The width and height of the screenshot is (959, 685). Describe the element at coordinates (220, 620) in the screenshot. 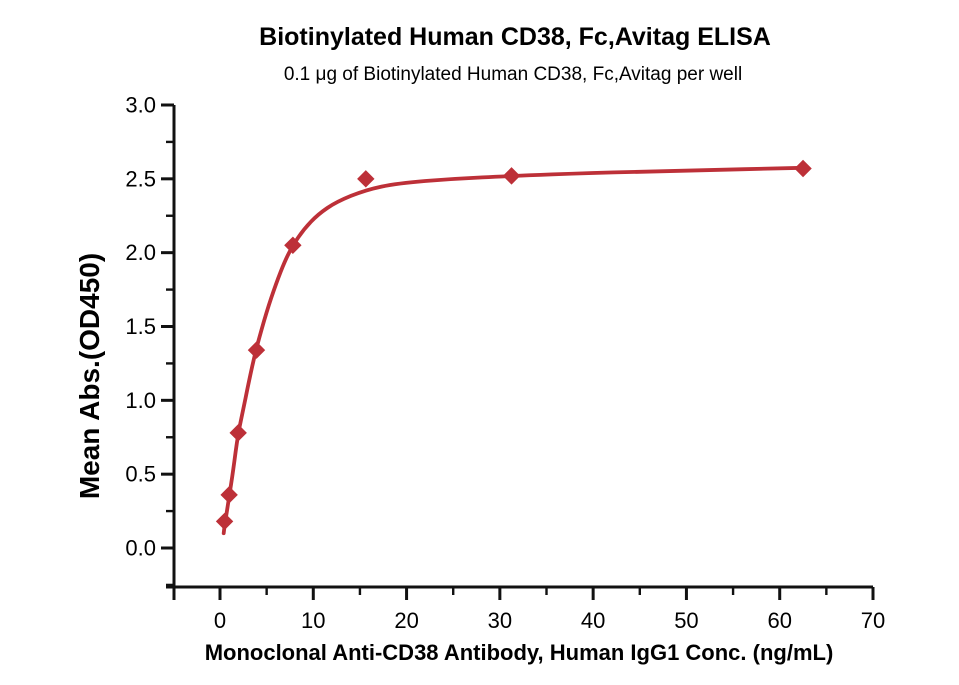

I see `x-tick-label: 0` at that location.